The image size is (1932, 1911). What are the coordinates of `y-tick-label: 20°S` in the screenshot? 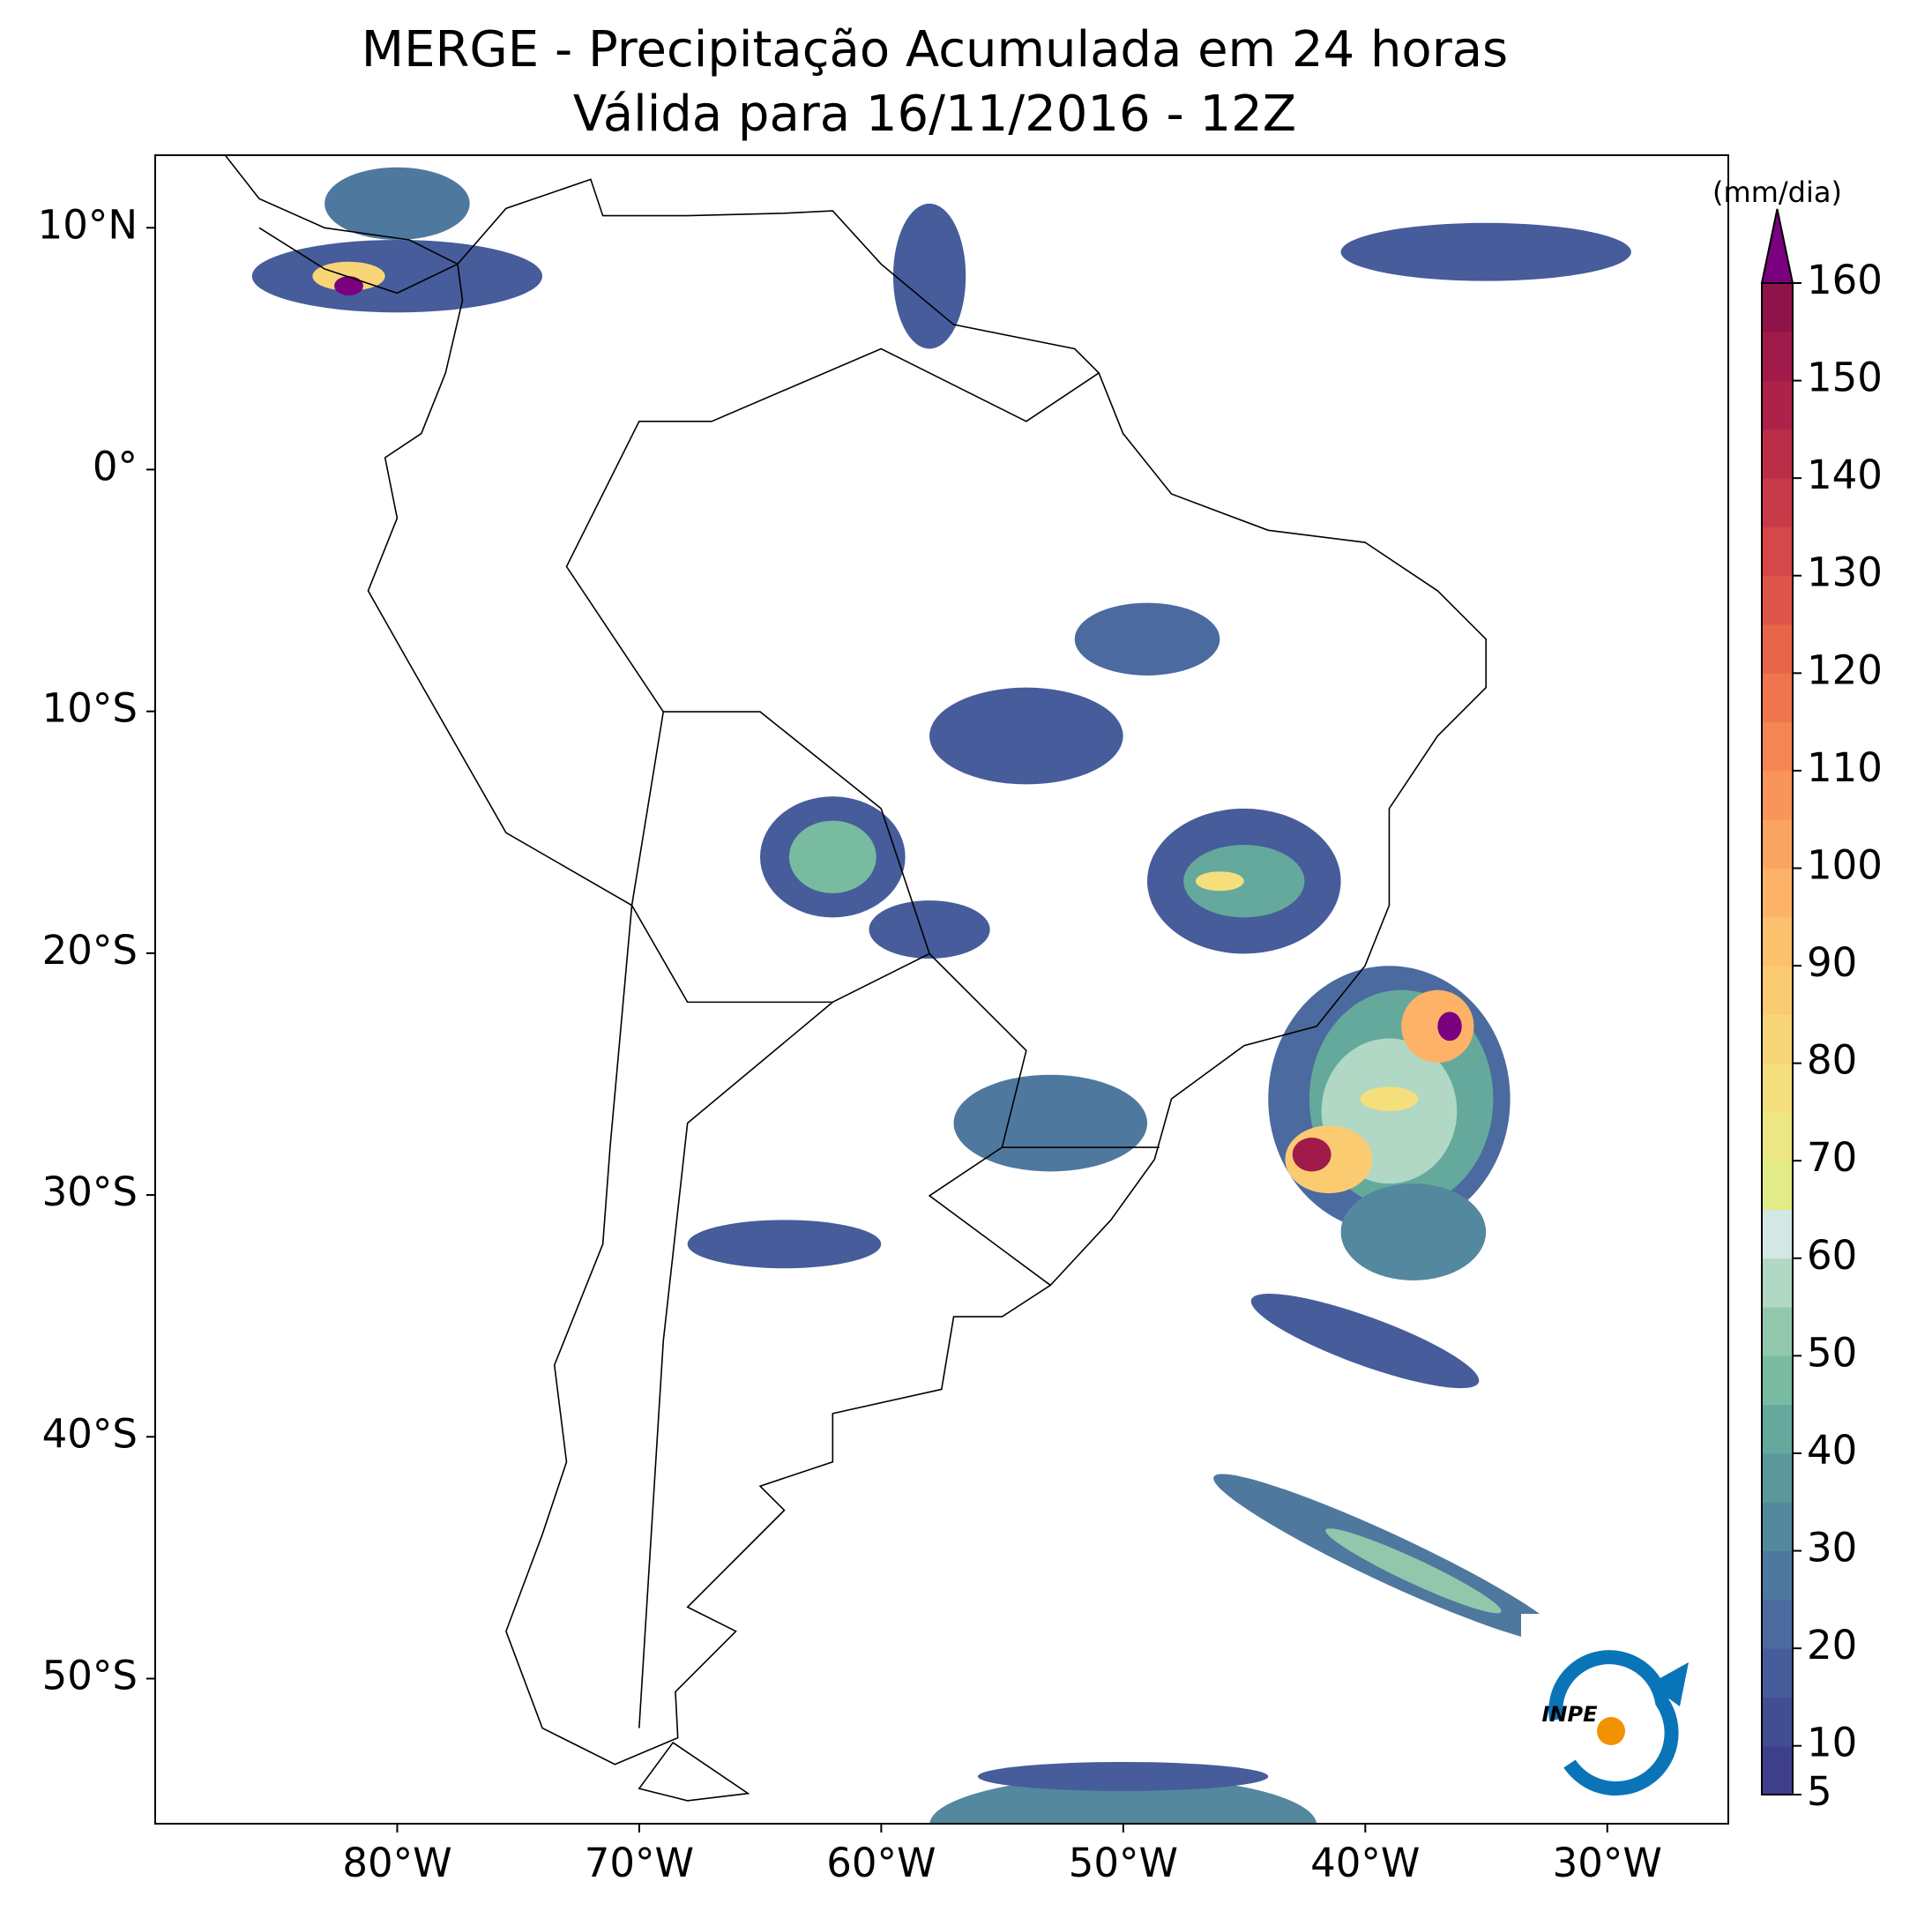 It's located at (90, 951).